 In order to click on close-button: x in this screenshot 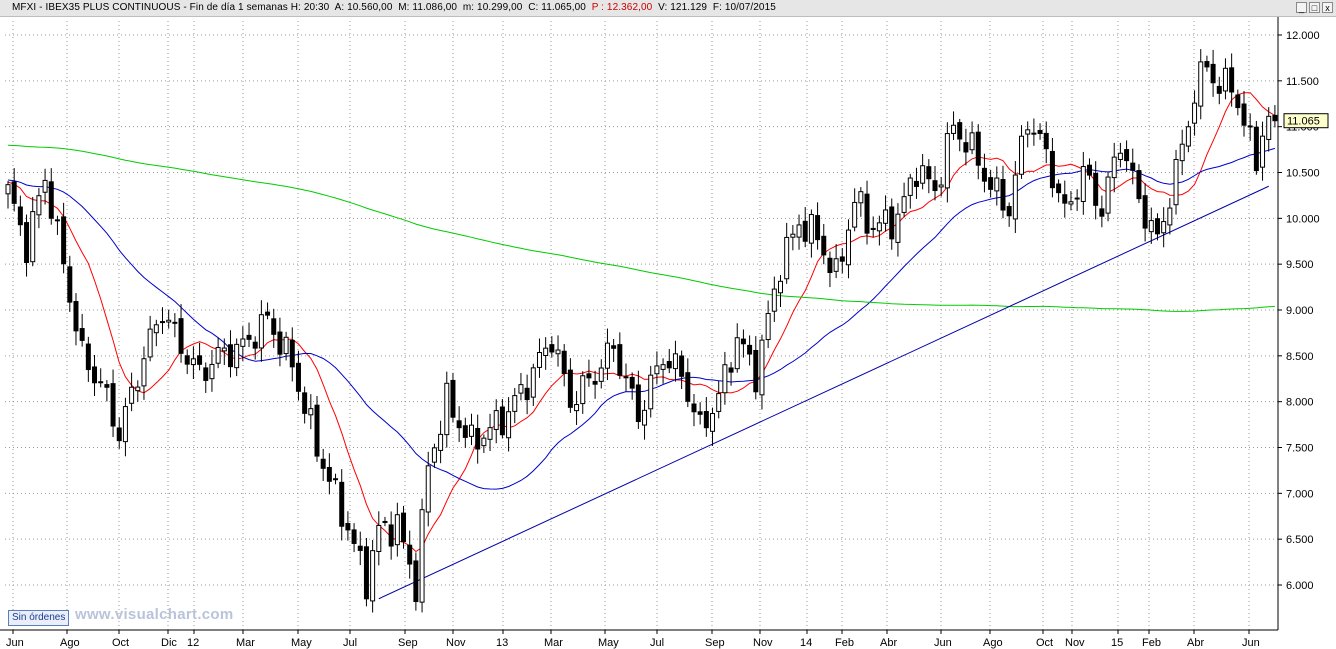, I will do `click(1327, 7)`.